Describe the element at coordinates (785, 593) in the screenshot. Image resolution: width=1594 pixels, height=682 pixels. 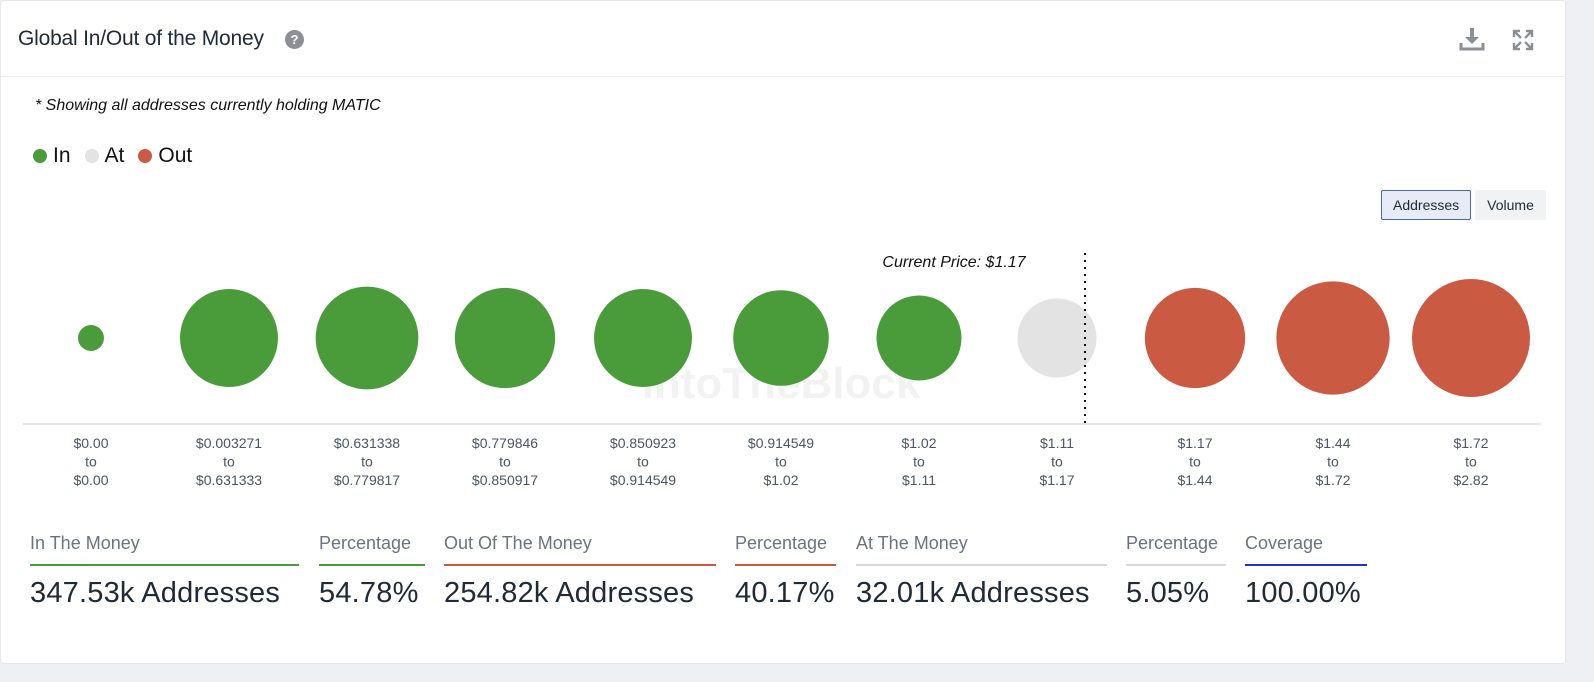
I see `stat-value: 40.17%` at that location.